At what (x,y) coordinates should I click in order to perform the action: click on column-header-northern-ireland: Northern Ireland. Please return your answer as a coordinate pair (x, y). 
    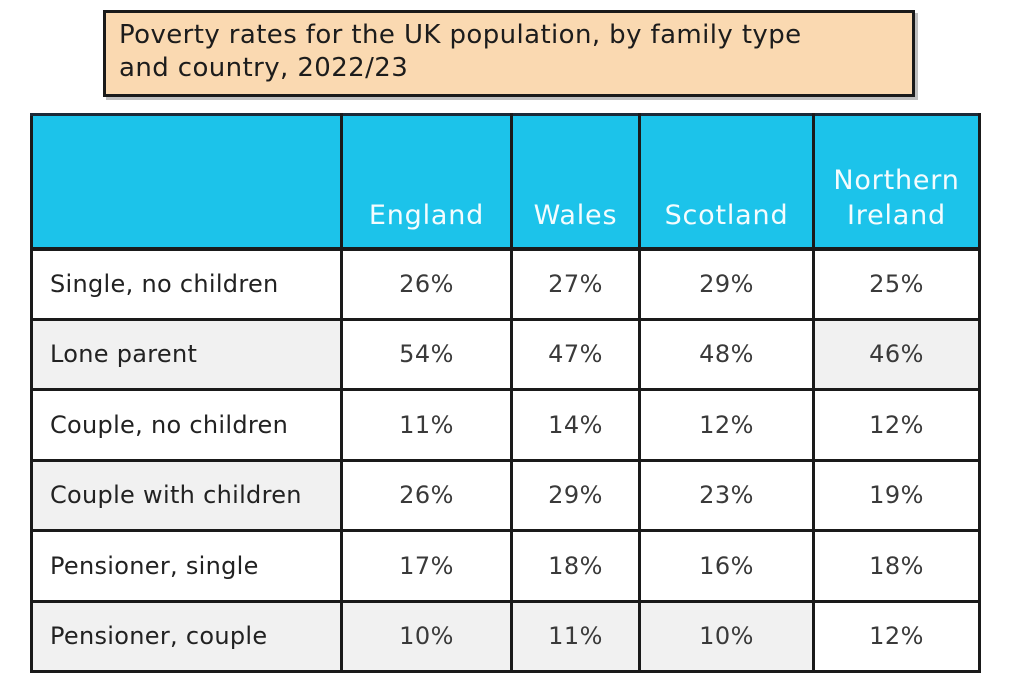
    Looking at the image, I should click on (896, 182).